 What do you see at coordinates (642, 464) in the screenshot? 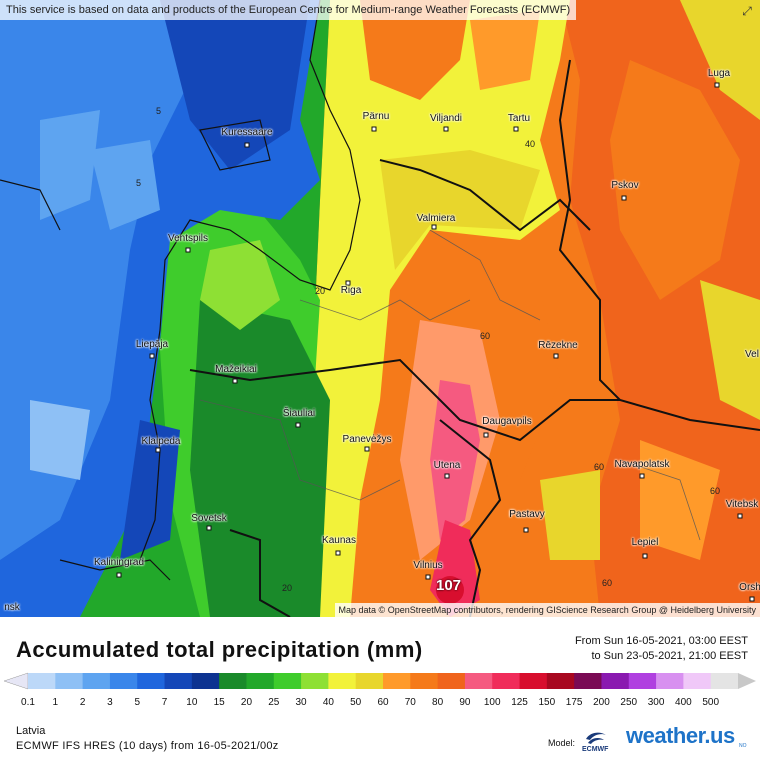
I see `city-label: Navapolatsk` at bounding box center [642, 464].